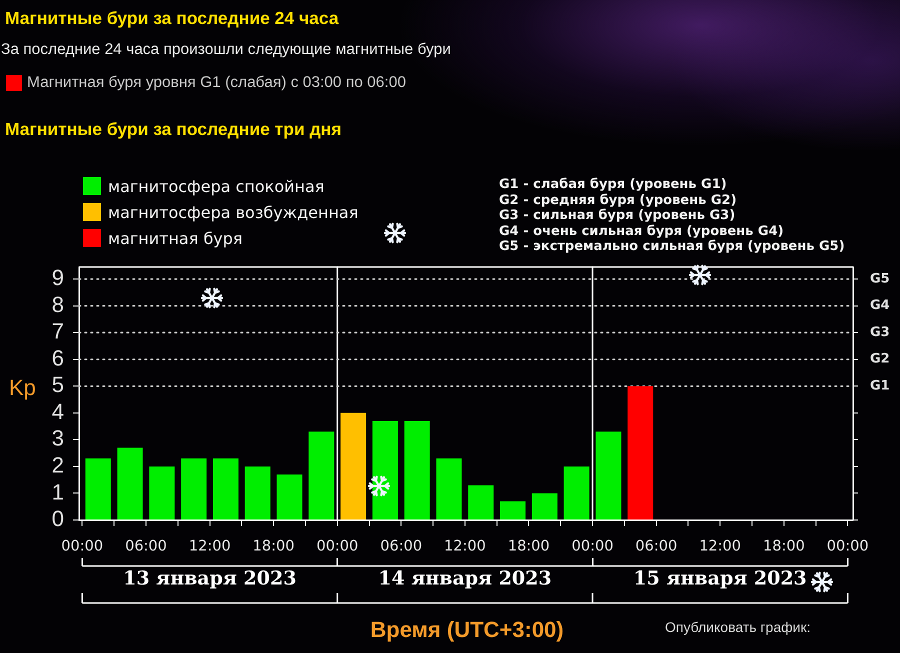 The image size is (900, 653). Describe the element at coordinates (880, 359) in the screenshot. I see `ref-line-label: G2` at that location.